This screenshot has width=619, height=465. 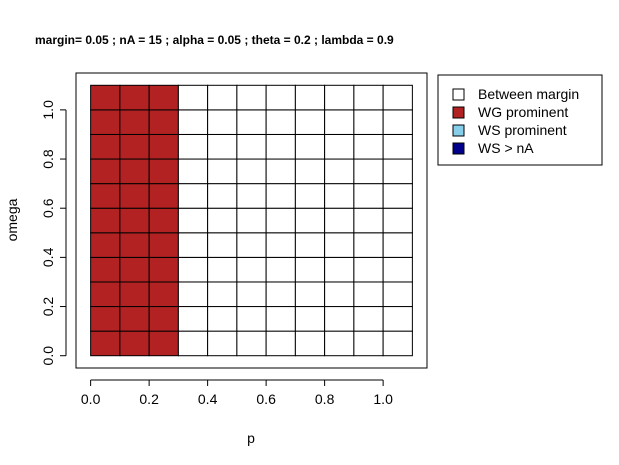 I want to click on y-tick-label: 0.0, so click(x=48, y=356).